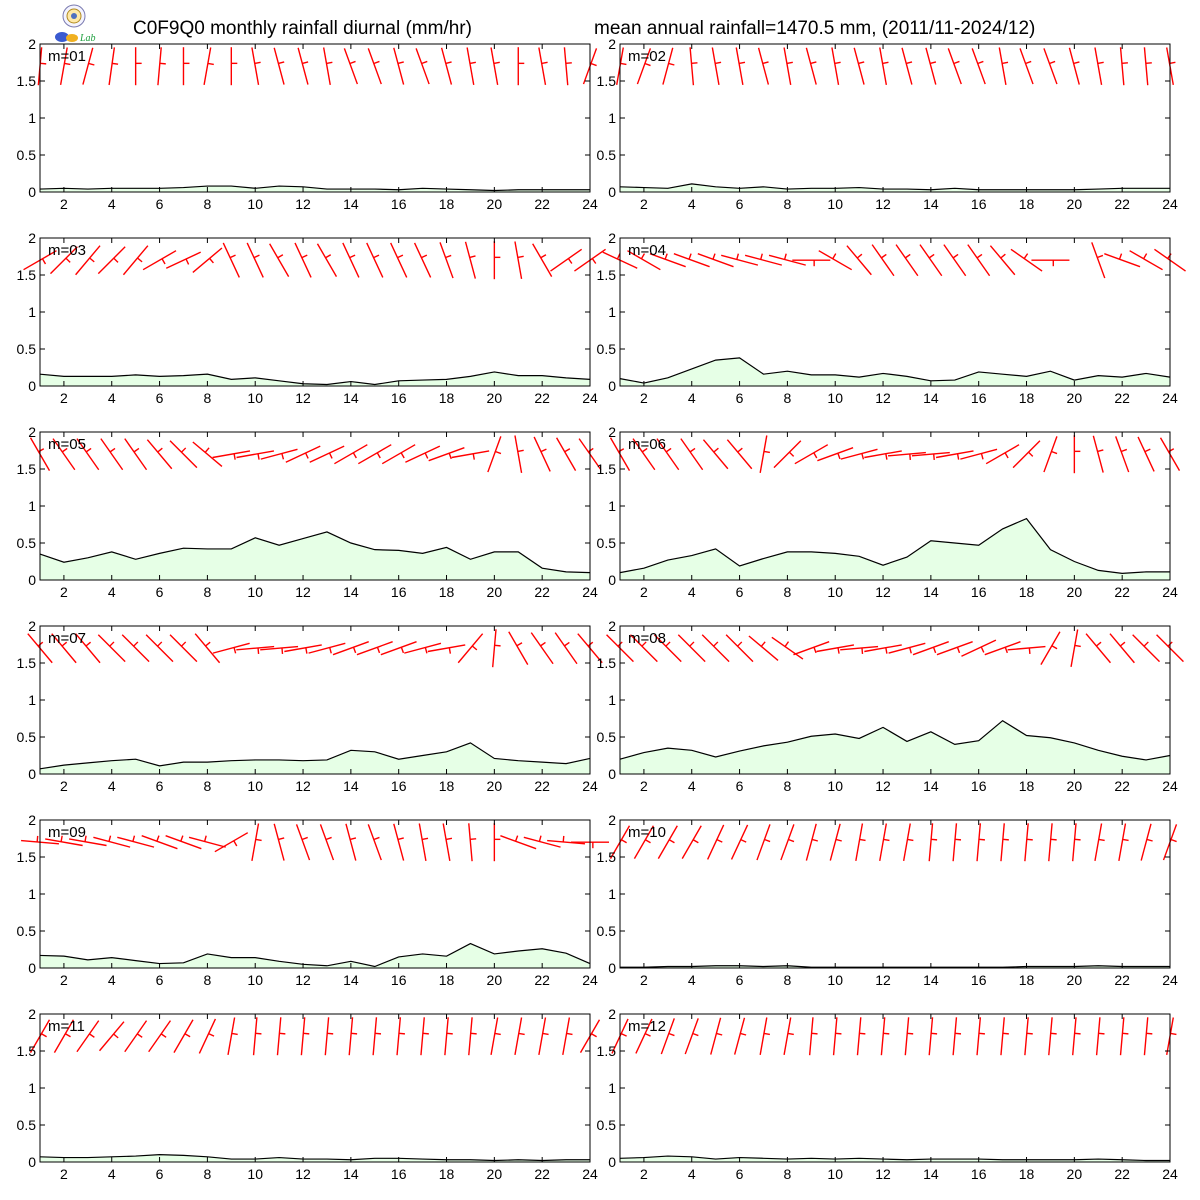 The width and height of the screenshot is (1200, 1200). I want to click on y-tick-label: 0.5, so click(607, 931).